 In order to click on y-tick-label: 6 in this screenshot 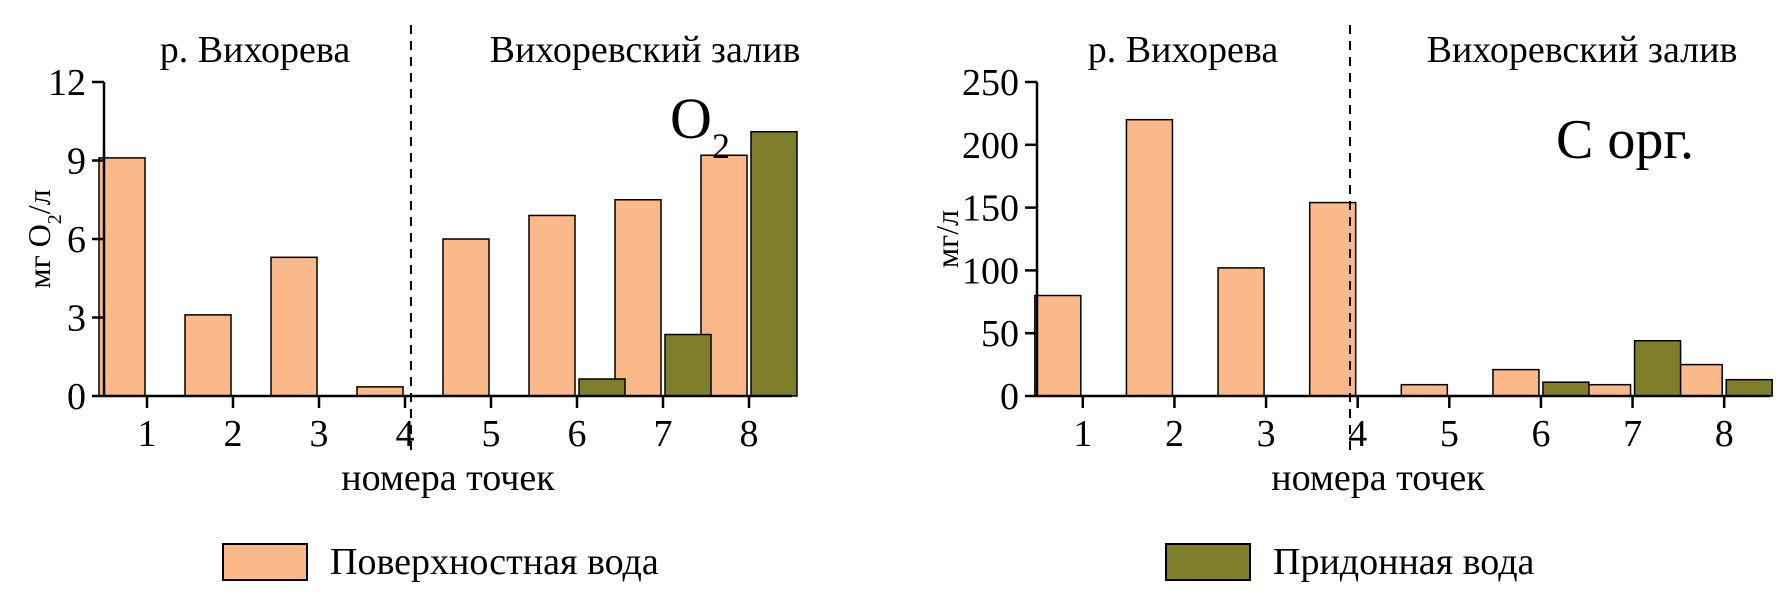, I will do `click(76, 240)`.